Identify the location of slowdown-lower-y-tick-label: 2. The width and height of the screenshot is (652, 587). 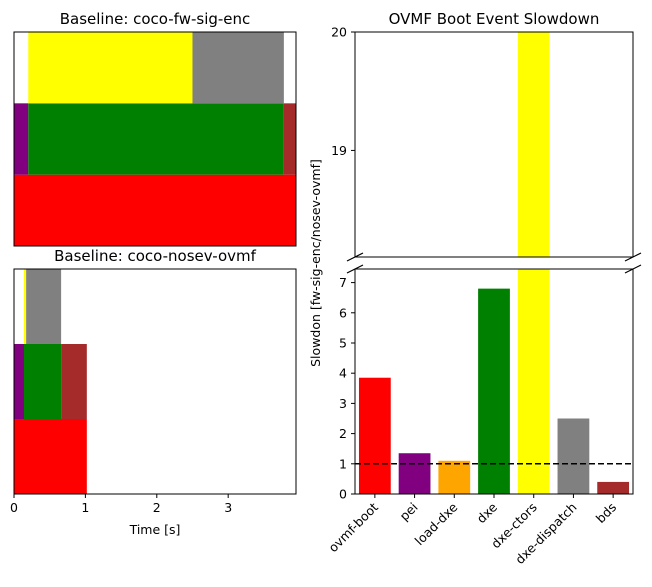
(343, 433).